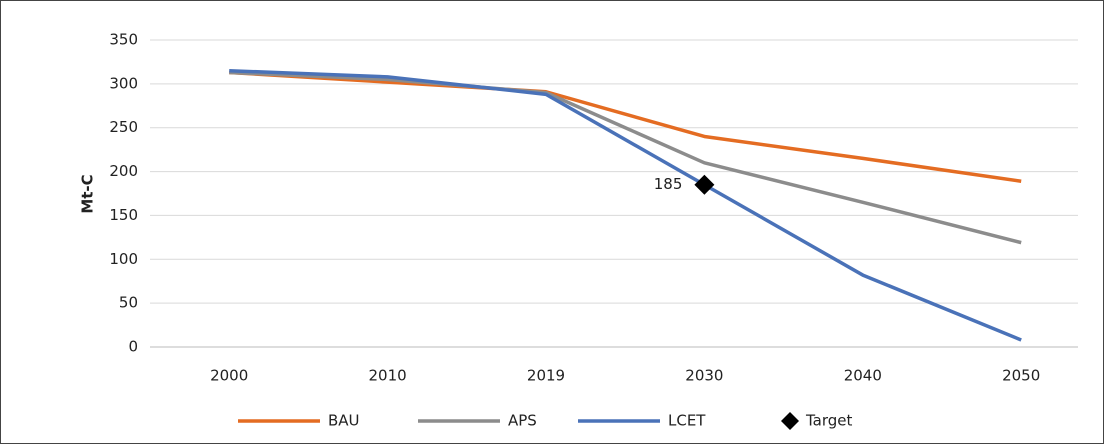 Image resolution: width=1104 pixels, height=444 pixels. What do you see at coordinates (522, 421) in the screenshot?
I see `legend-label: APS` at bounding box center [522, 421].